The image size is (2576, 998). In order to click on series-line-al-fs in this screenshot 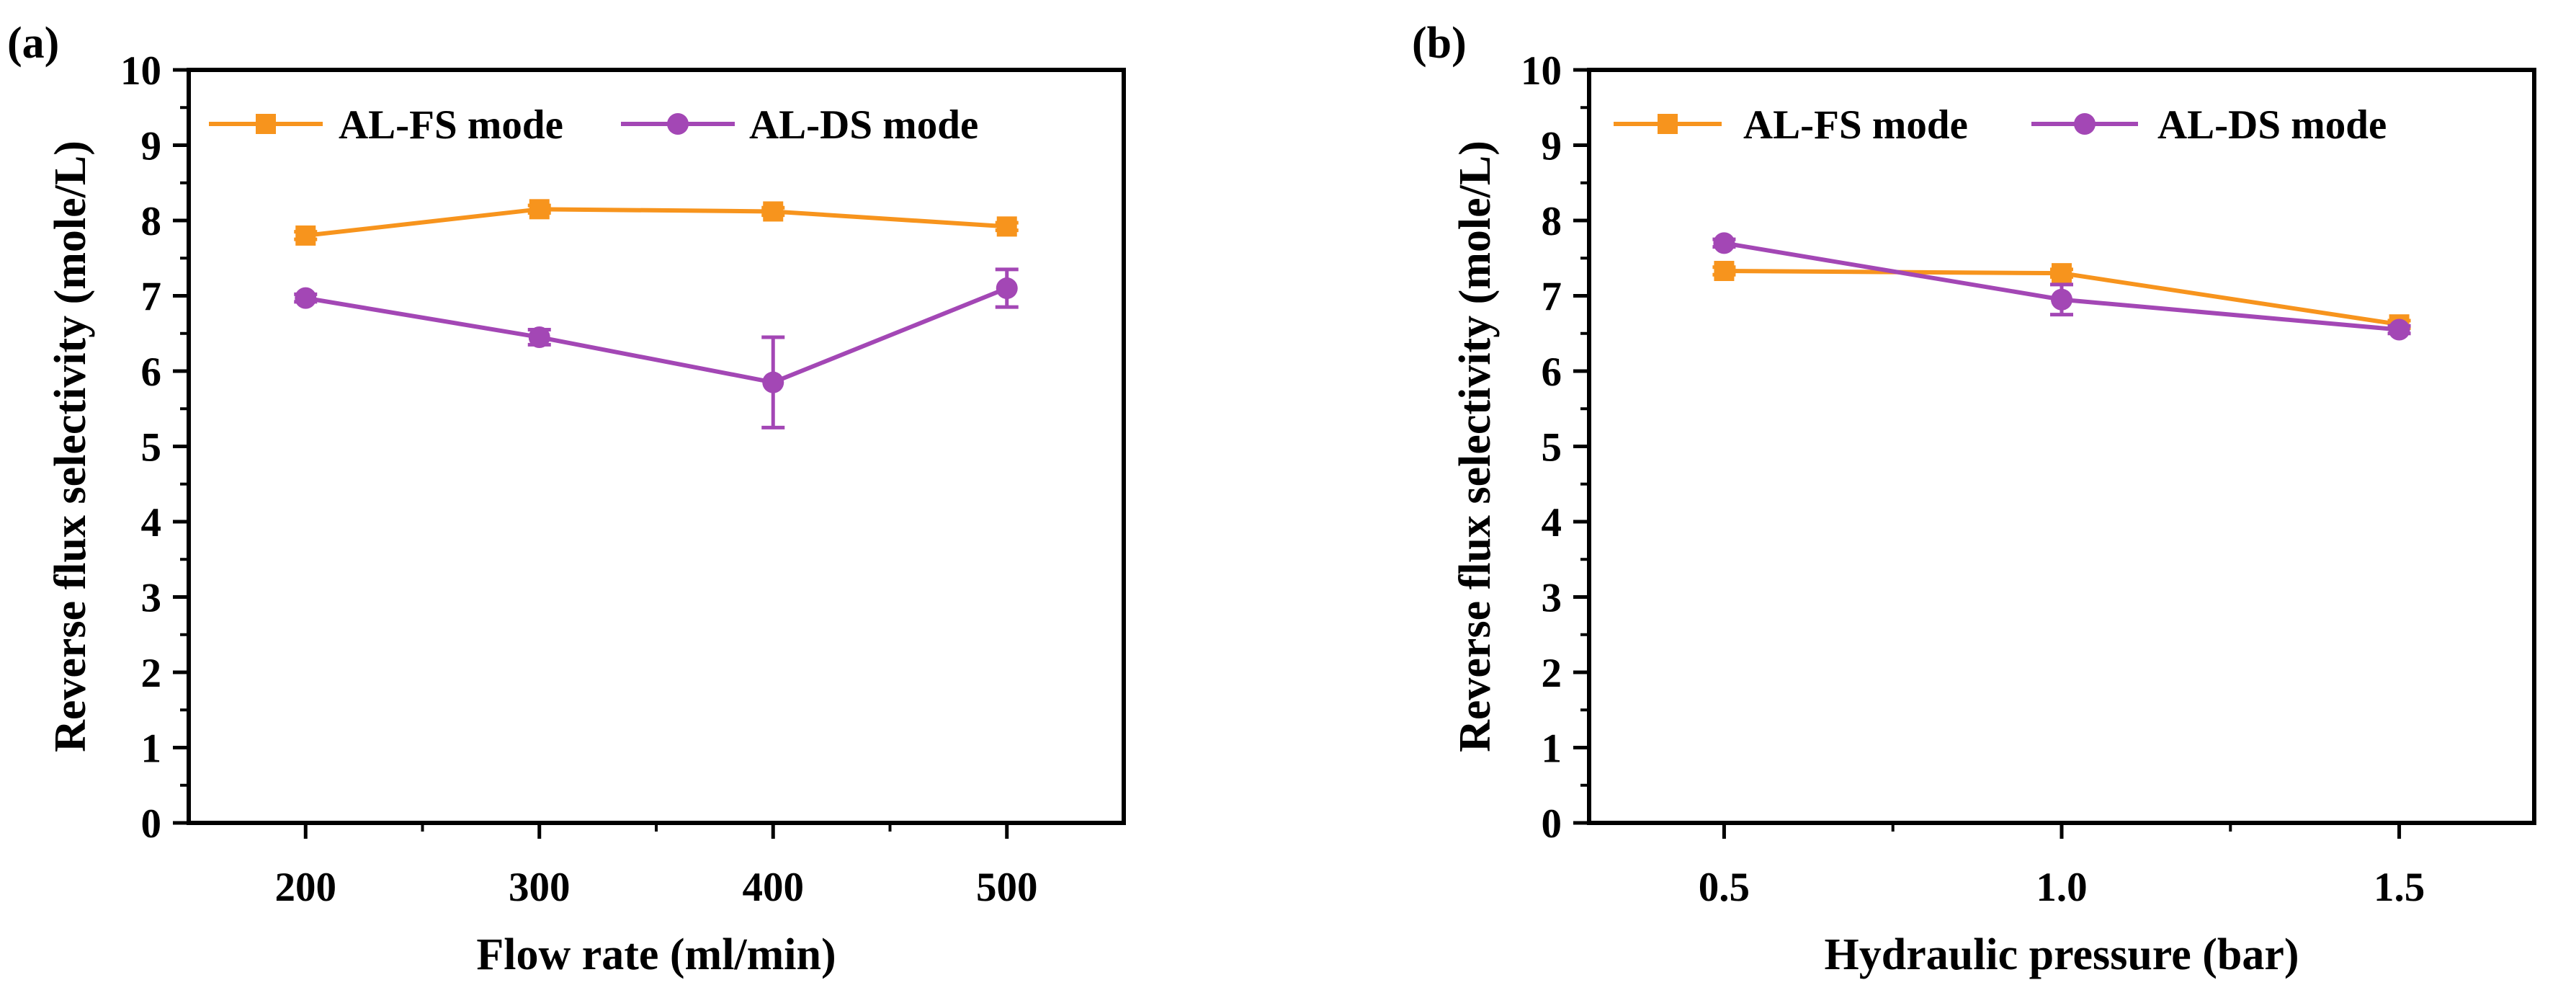, I will do `click(656, 222)`.